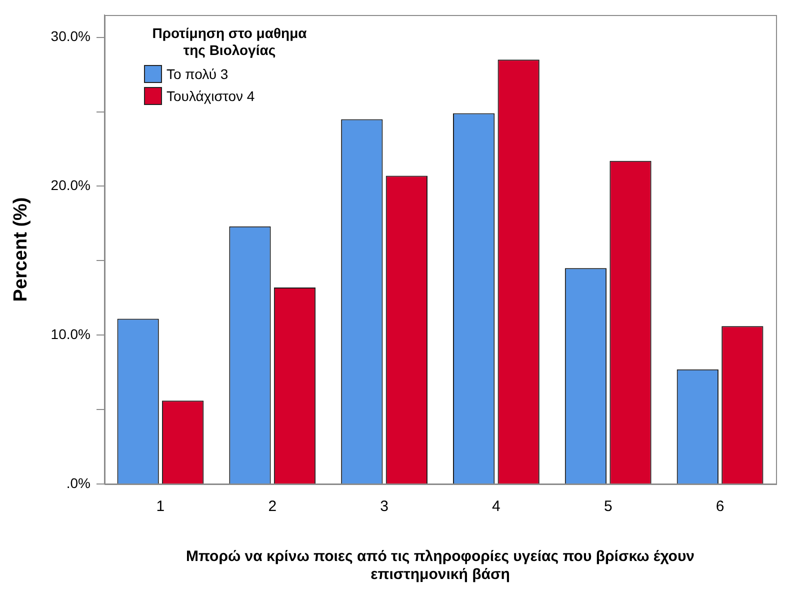 This screenshot has height=592, width=792. Describe the element at coordinates (70, 185) in the screenshot. I see `y-tick-label: 20.0%` at that location.